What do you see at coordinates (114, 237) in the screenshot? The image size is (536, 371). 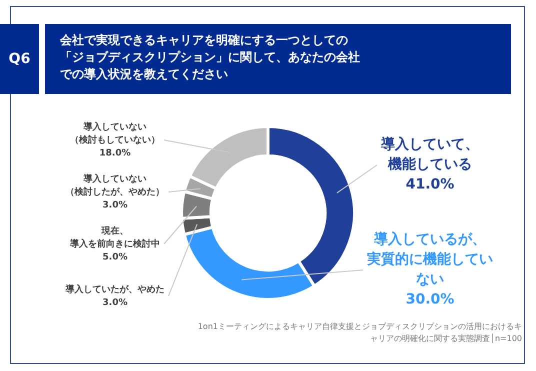 I see `slice-label: 現在、導入を前向きに検討中` at bounding box center [114, 237].